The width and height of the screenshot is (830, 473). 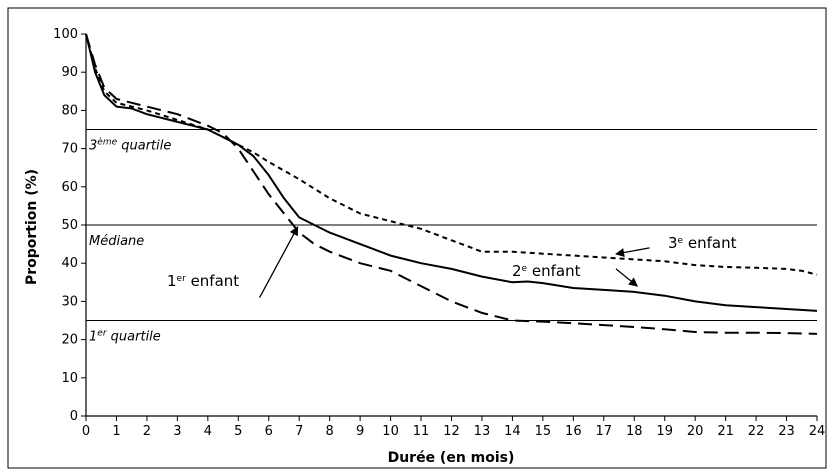 I want to click on y-axis-title: Proportion (%), so click(x=32, y=227).